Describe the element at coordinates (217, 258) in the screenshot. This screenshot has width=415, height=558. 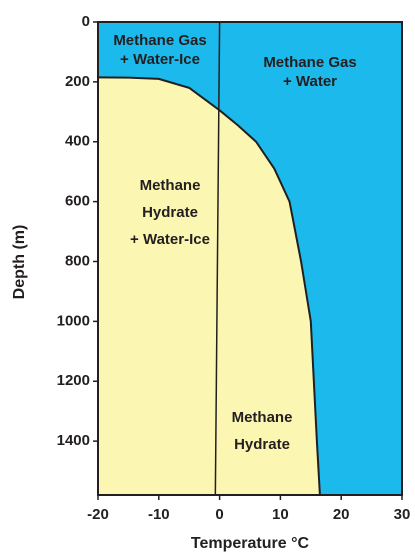
I see `phase-boundary` at that location.